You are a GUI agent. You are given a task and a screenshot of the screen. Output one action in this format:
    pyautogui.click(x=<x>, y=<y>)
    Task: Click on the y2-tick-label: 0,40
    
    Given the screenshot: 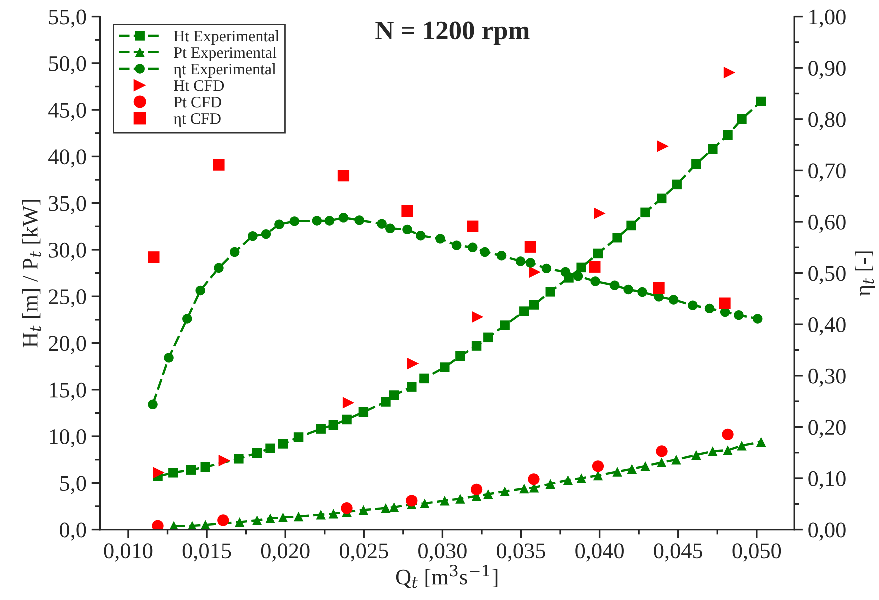 What is the action you would take?
    pyautogui.click(x=827, y=327)
    